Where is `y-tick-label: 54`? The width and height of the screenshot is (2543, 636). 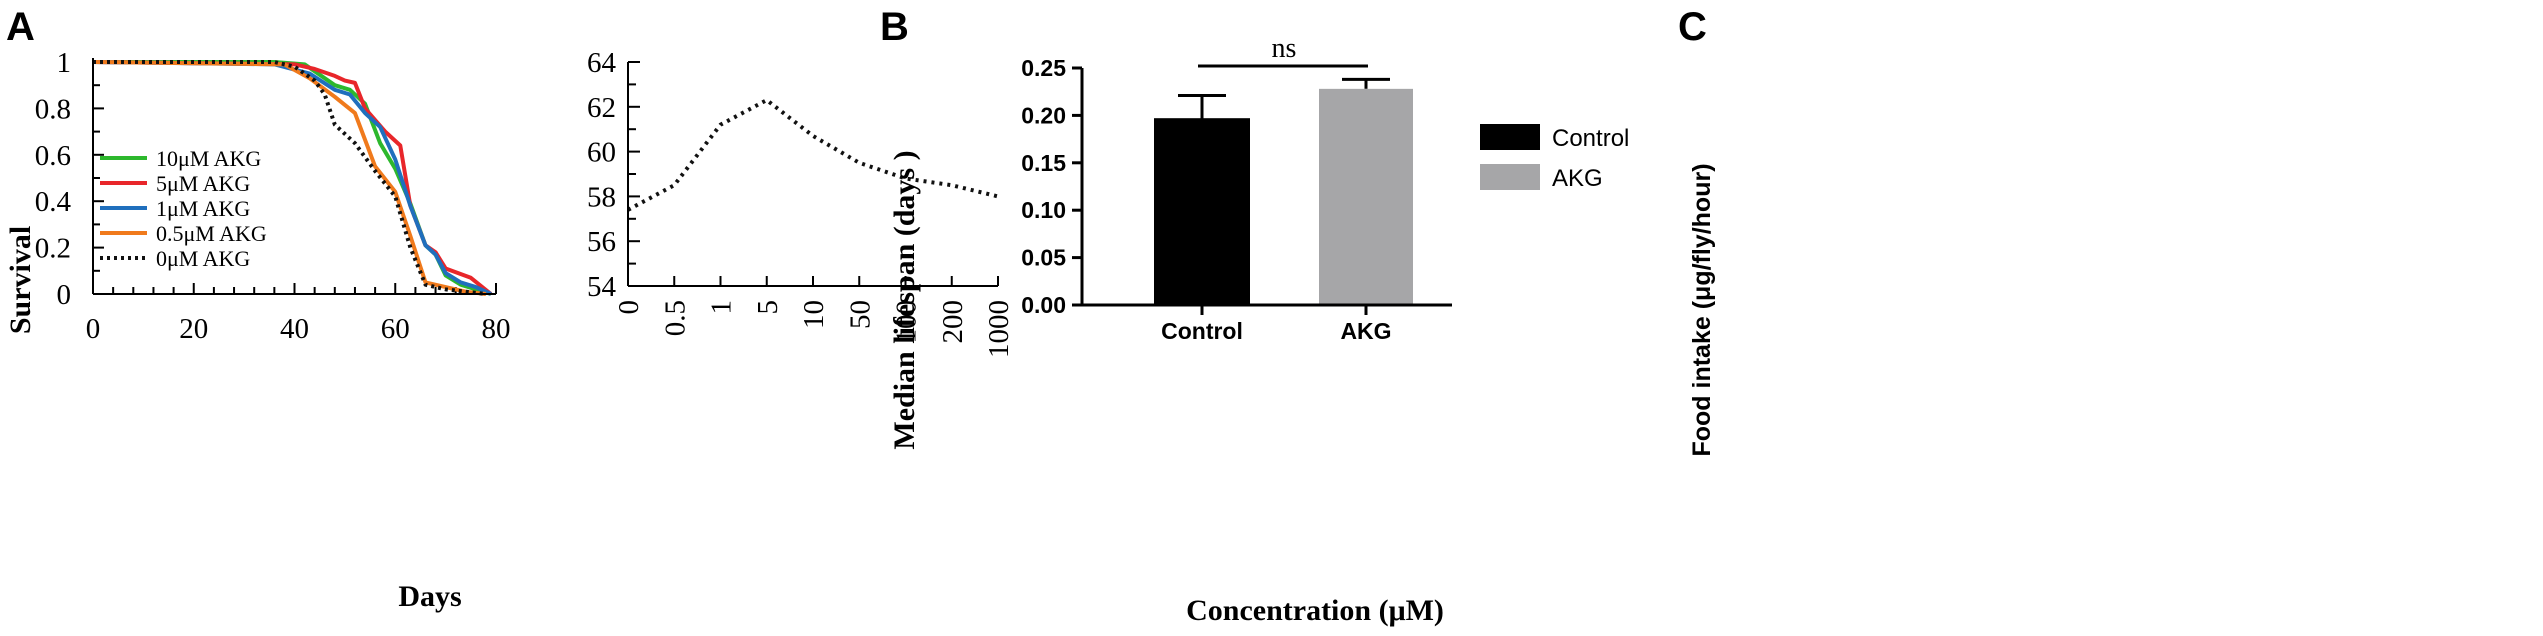 y-tick-label: 54 is located at coordinates (602, 287).